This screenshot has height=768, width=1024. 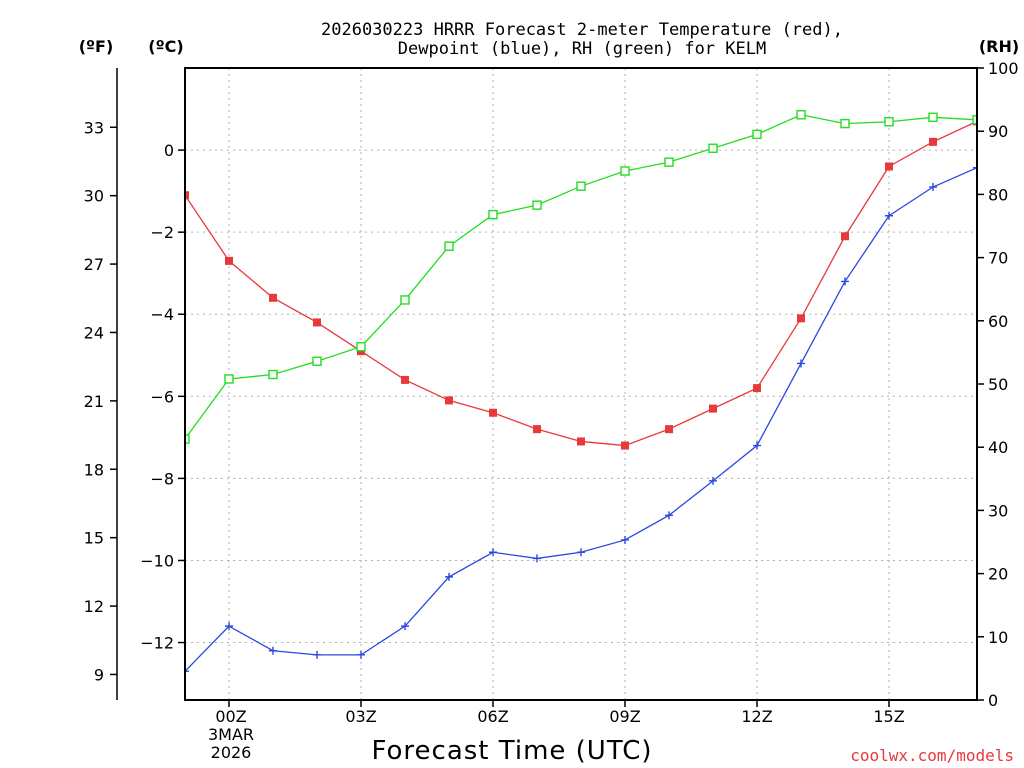 I want to click on rh-tick-label: 90, so click(x=998, y=131).